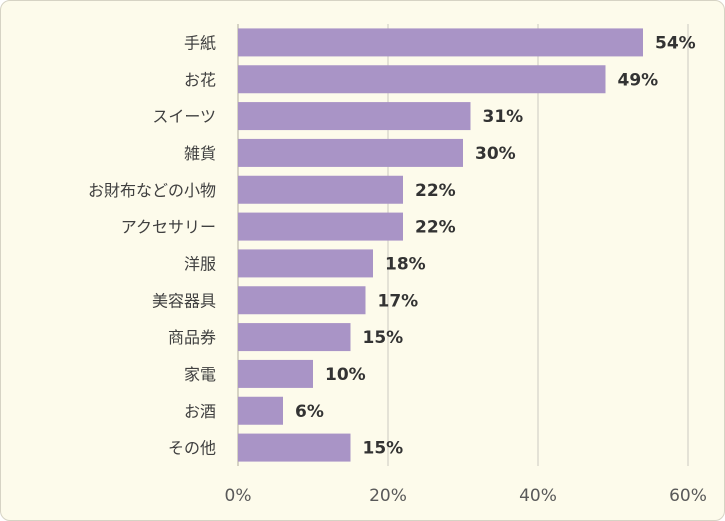 The width and height of the screenshot is (725, 521). I want to click on value-label: 18%, so click(405, 264).